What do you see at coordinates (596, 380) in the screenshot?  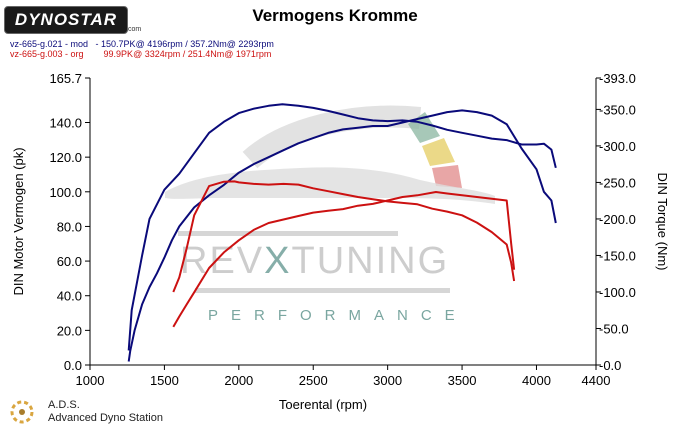 I see `x-tick-label: 4400` at bounding box center [596, 380].